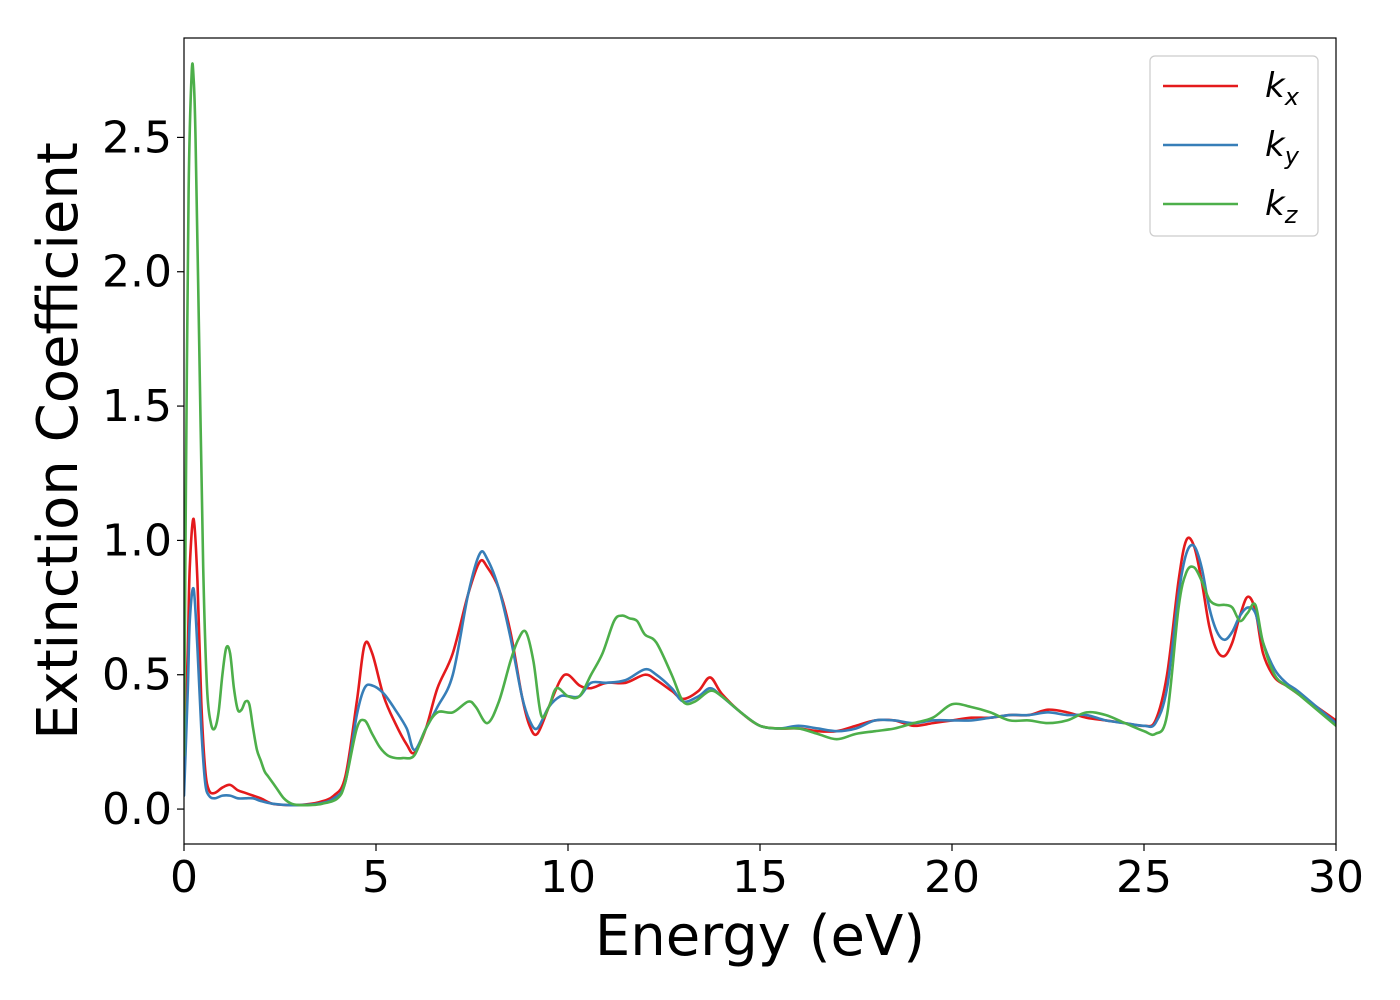  Describe the element at coordinates (1336, 877) in the screenshot. I see `x-tick-label: 30` at that location.